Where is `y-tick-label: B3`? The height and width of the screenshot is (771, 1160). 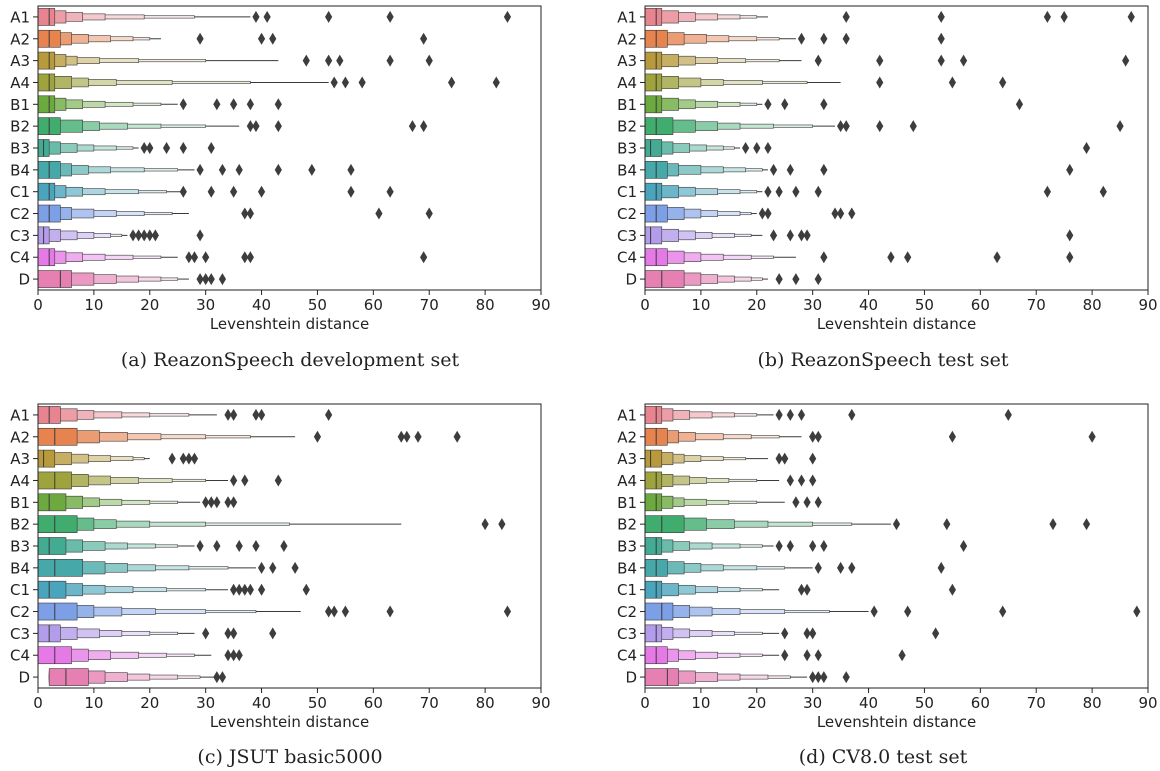
y-tick-label: B3 is located at coordinates (20, 547).